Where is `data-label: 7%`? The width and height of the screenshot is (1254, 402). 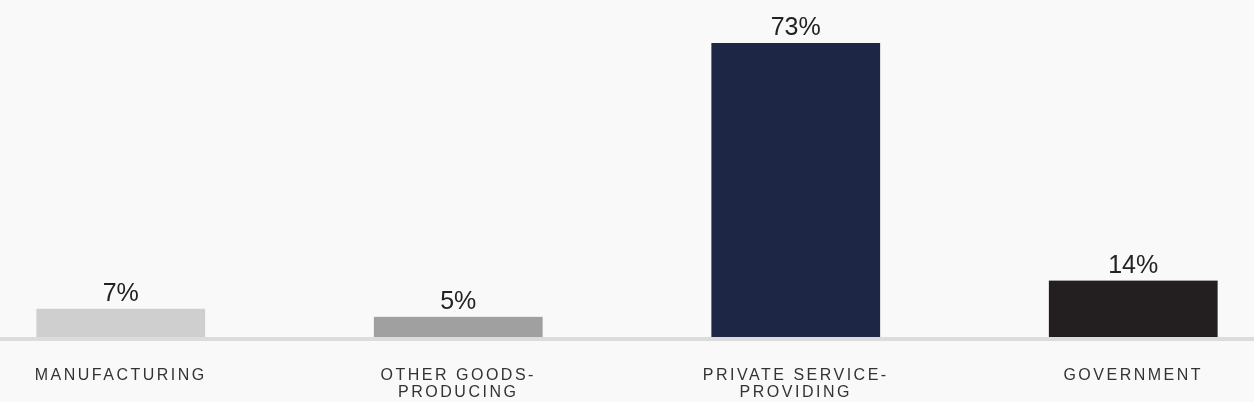
data-label: 7% is located at coordinates (120, 291).